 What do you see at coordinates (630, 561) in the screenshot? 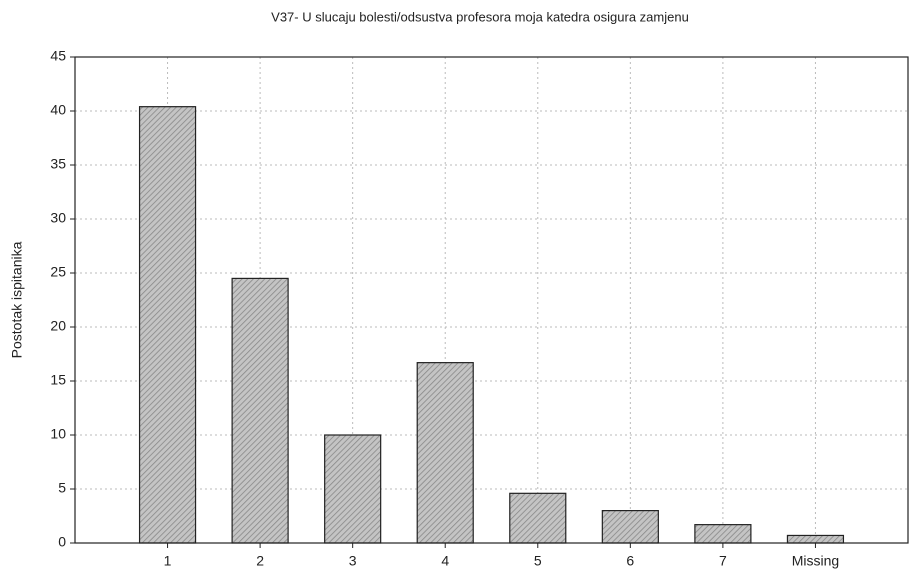
I see `x-tick-label: 6` at bounding box center [630, 561].